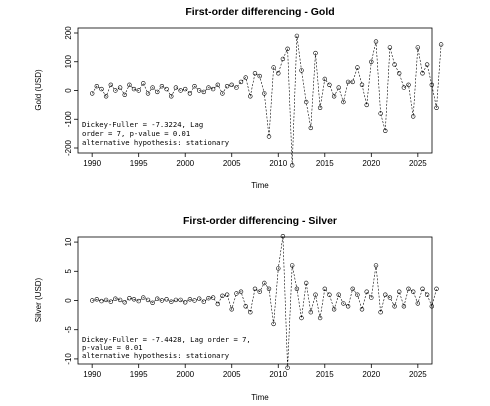 The width and height of the screenshot is (490, 406). I want to click on gold-x-tick-label: 1995, so click(139, 163).